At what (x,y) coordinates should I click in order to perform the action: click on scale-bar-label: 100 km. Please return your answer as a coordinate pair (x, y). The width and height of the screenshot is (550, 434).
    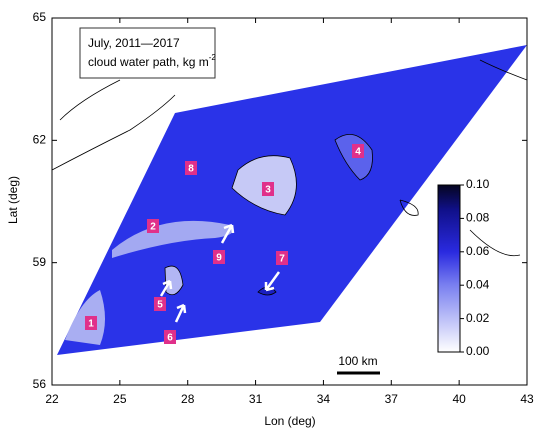
    Looking at the image, I should click on (357, 361).